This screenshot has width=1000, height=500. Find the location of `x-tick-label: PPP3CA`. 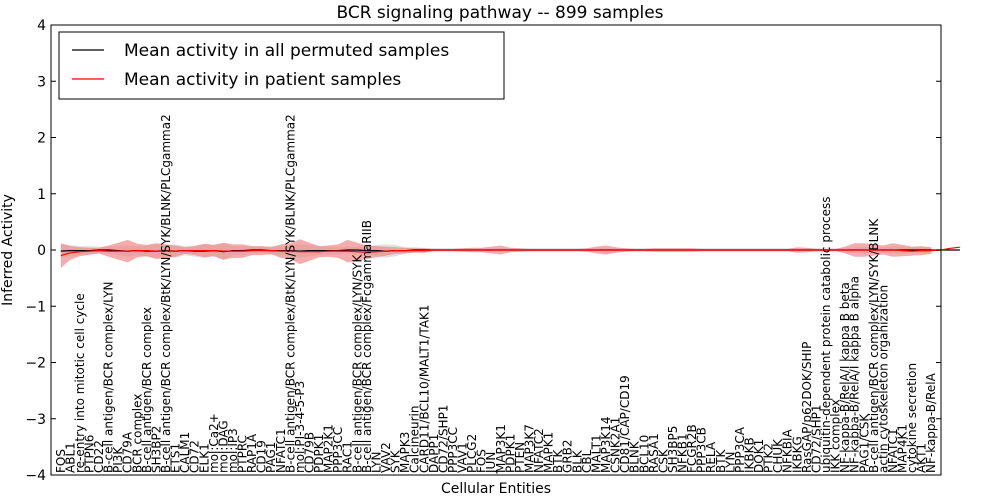

x-tick-label: PPP3CA is located at coordinates (740, 449).